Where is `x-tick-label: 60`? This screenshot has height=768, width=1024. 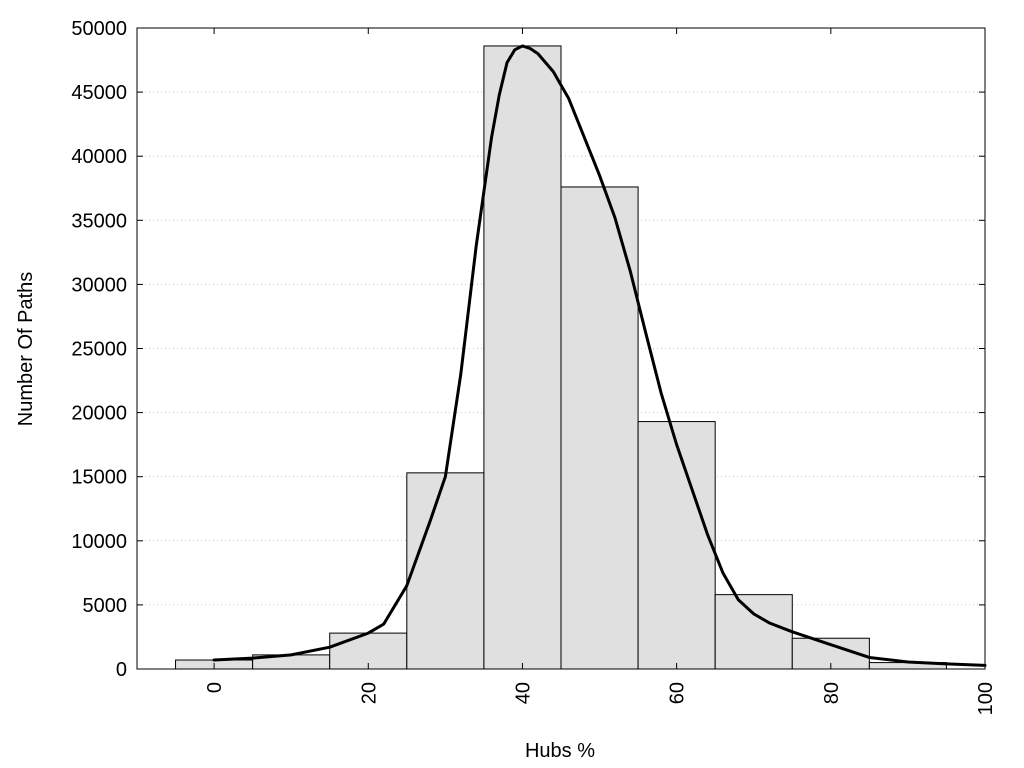 x-tick-label: 60 is located at coordinates (678, 693).